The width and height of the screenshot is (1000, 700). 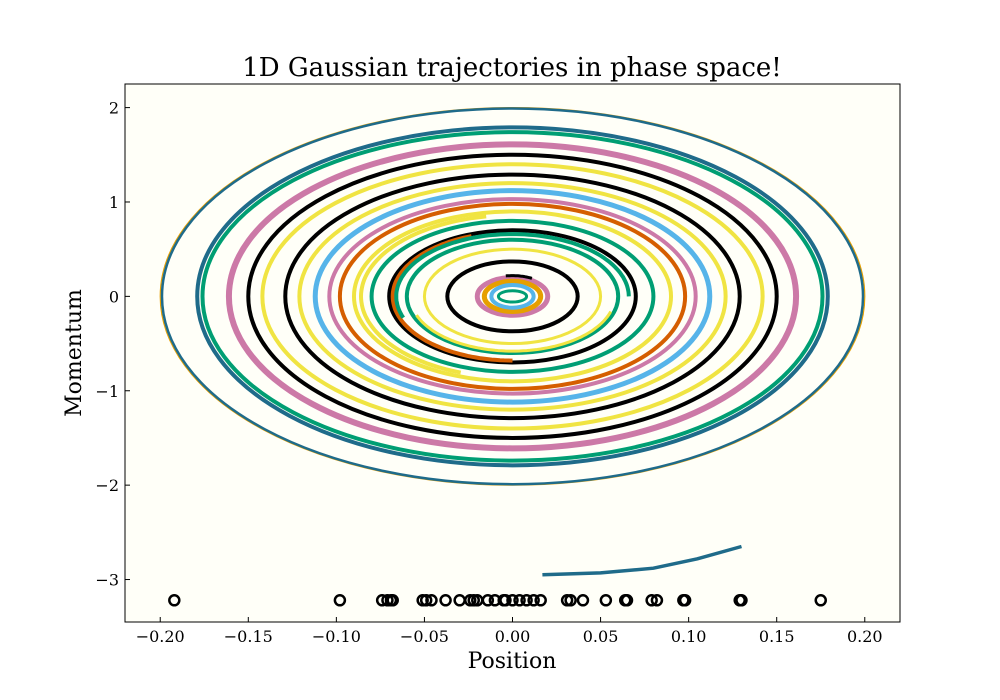 What do you see at coordinates (114, 108) in the screenshot?
I see `y-tick-label: 2` at bounding box center [114, 108].